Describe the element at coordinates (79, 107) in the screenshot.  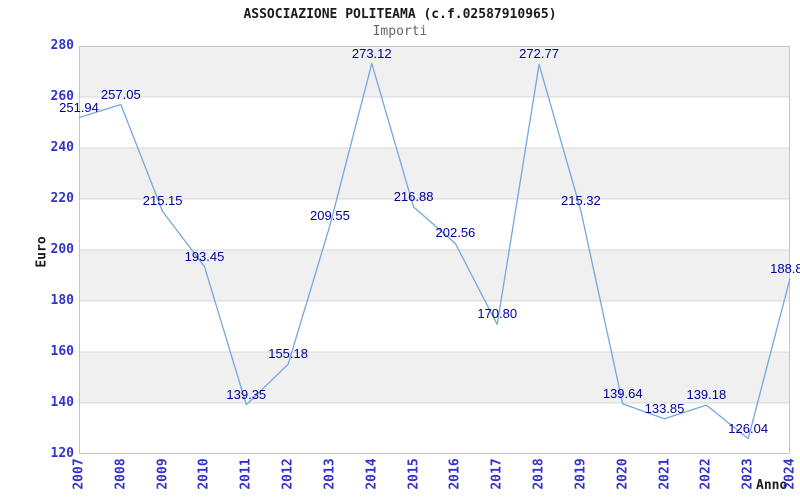
I see `data-point-label: 251.94` at that location.